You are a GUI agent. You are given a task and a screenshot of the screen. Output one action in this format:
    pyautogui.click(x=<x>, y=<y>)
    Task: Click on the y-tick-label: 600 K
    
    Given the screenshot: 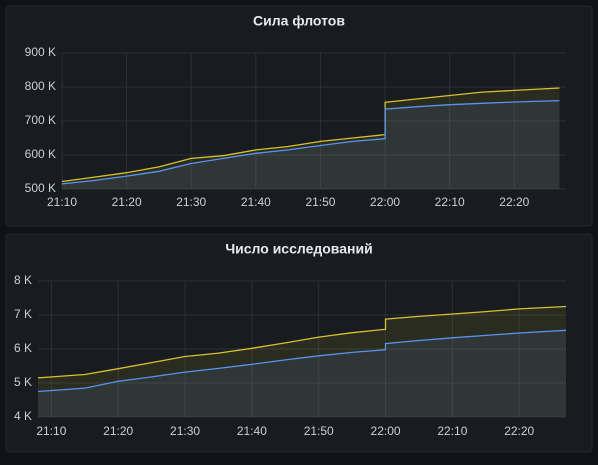 What is the action you would take?
    pyautogui.click(x=40, y=154)
    